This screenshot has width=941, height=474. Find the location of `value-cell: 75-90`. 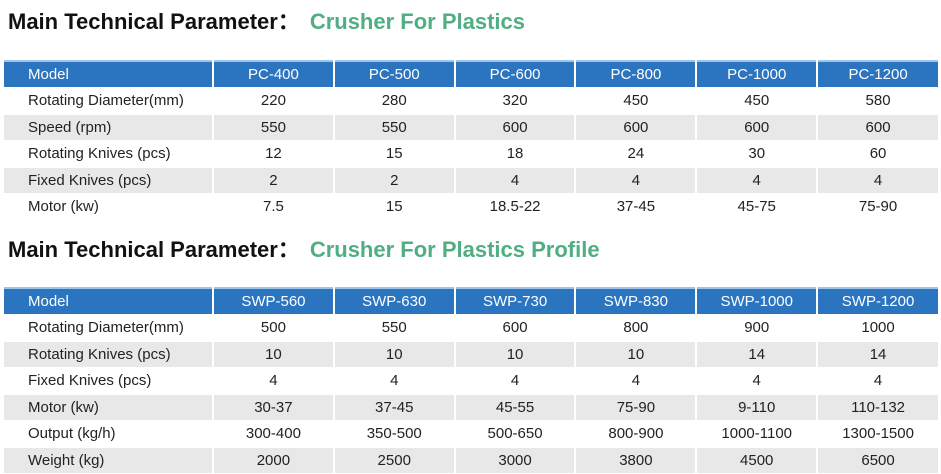

value-cell: 75-90 is located at coordinates (636, 407).